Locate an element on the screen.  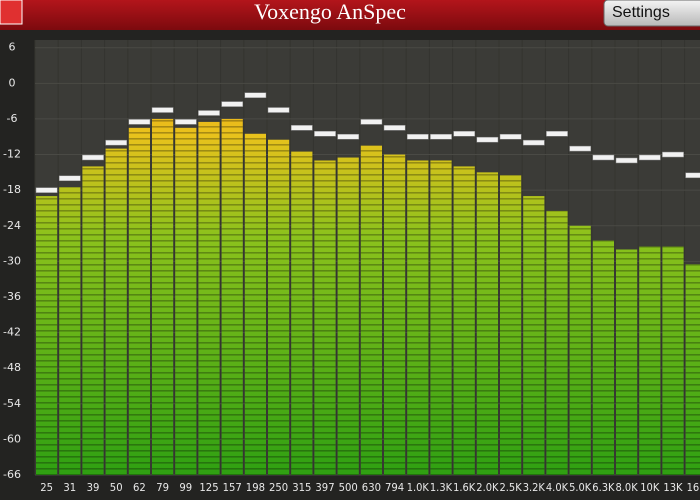
y-tick-label: 6 is located at coordinates (12, 47).